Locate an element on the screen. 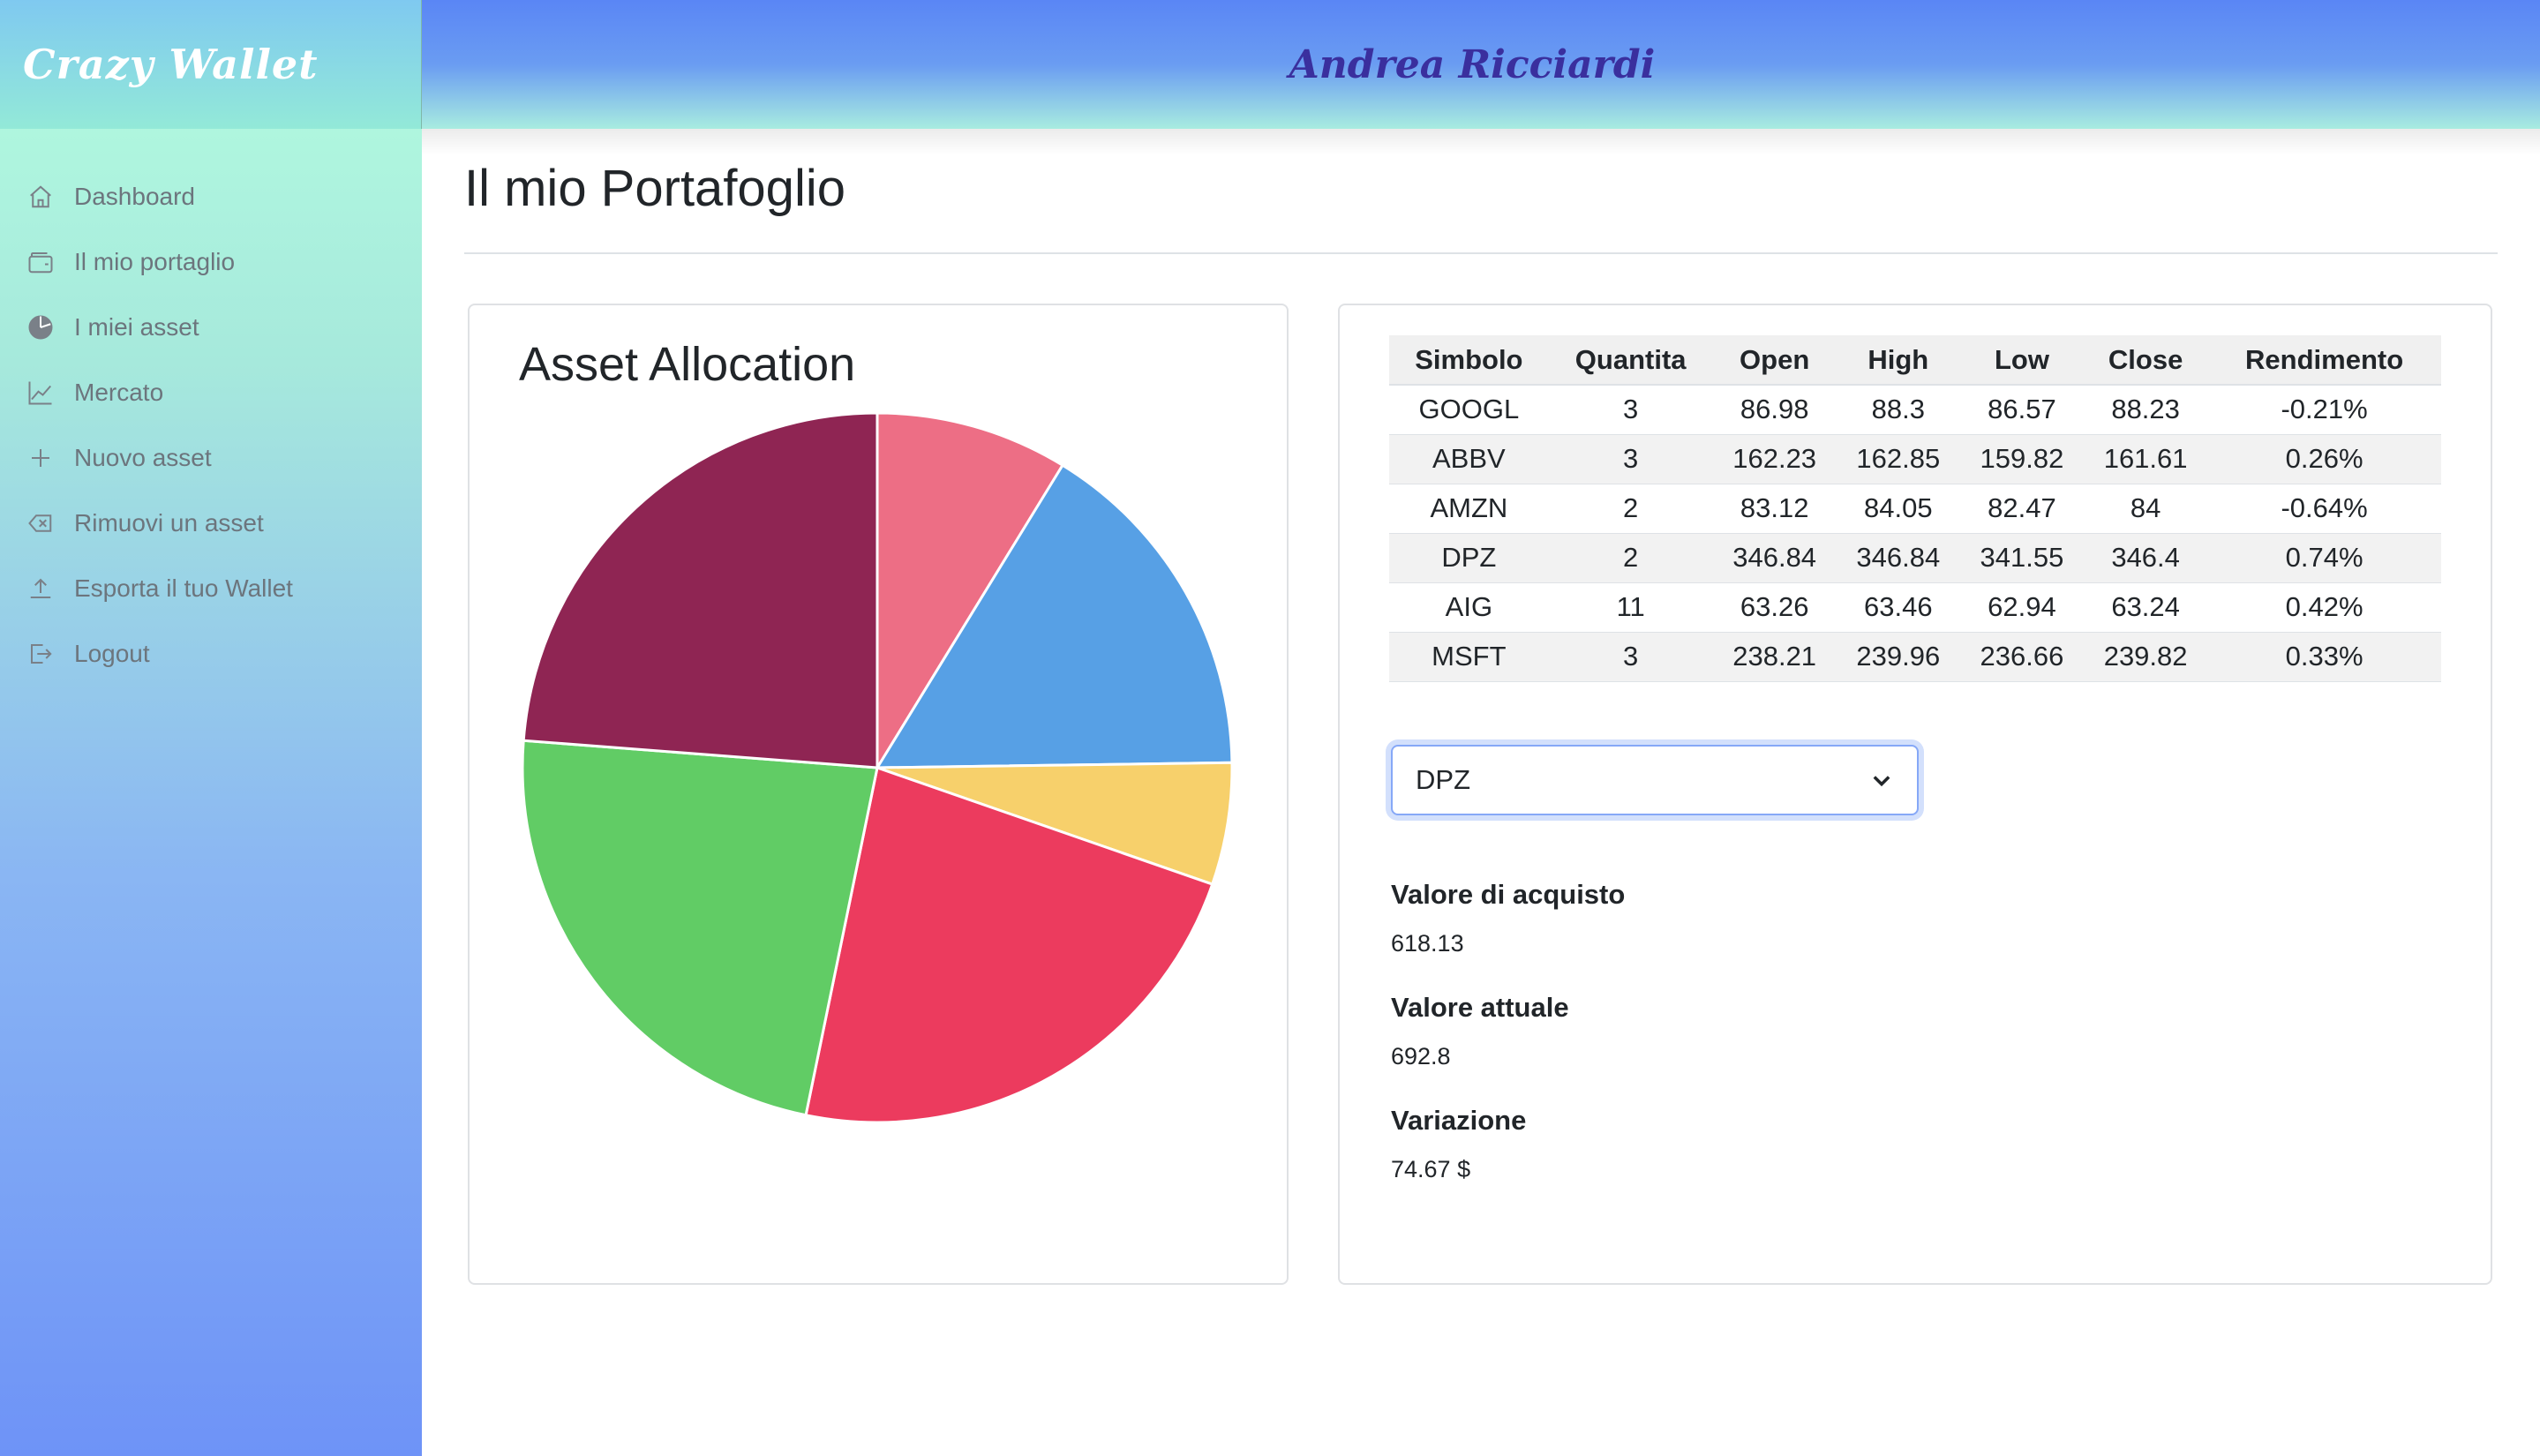  table-cell: 11 is located at coordinates (1631, 607).